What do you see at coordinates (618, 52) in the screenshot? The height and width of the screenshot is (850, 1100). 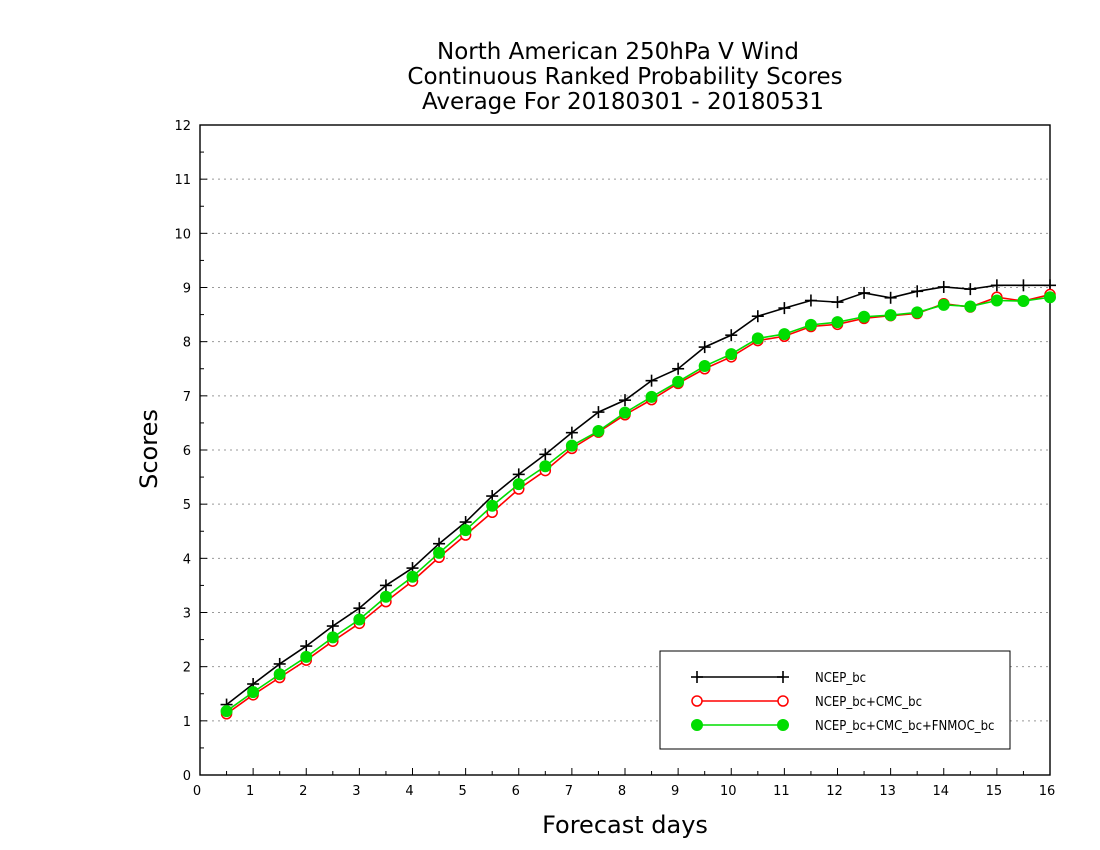 I see `title-line-1: North American 250hPa V Wind` at bounding box center [618, 52].